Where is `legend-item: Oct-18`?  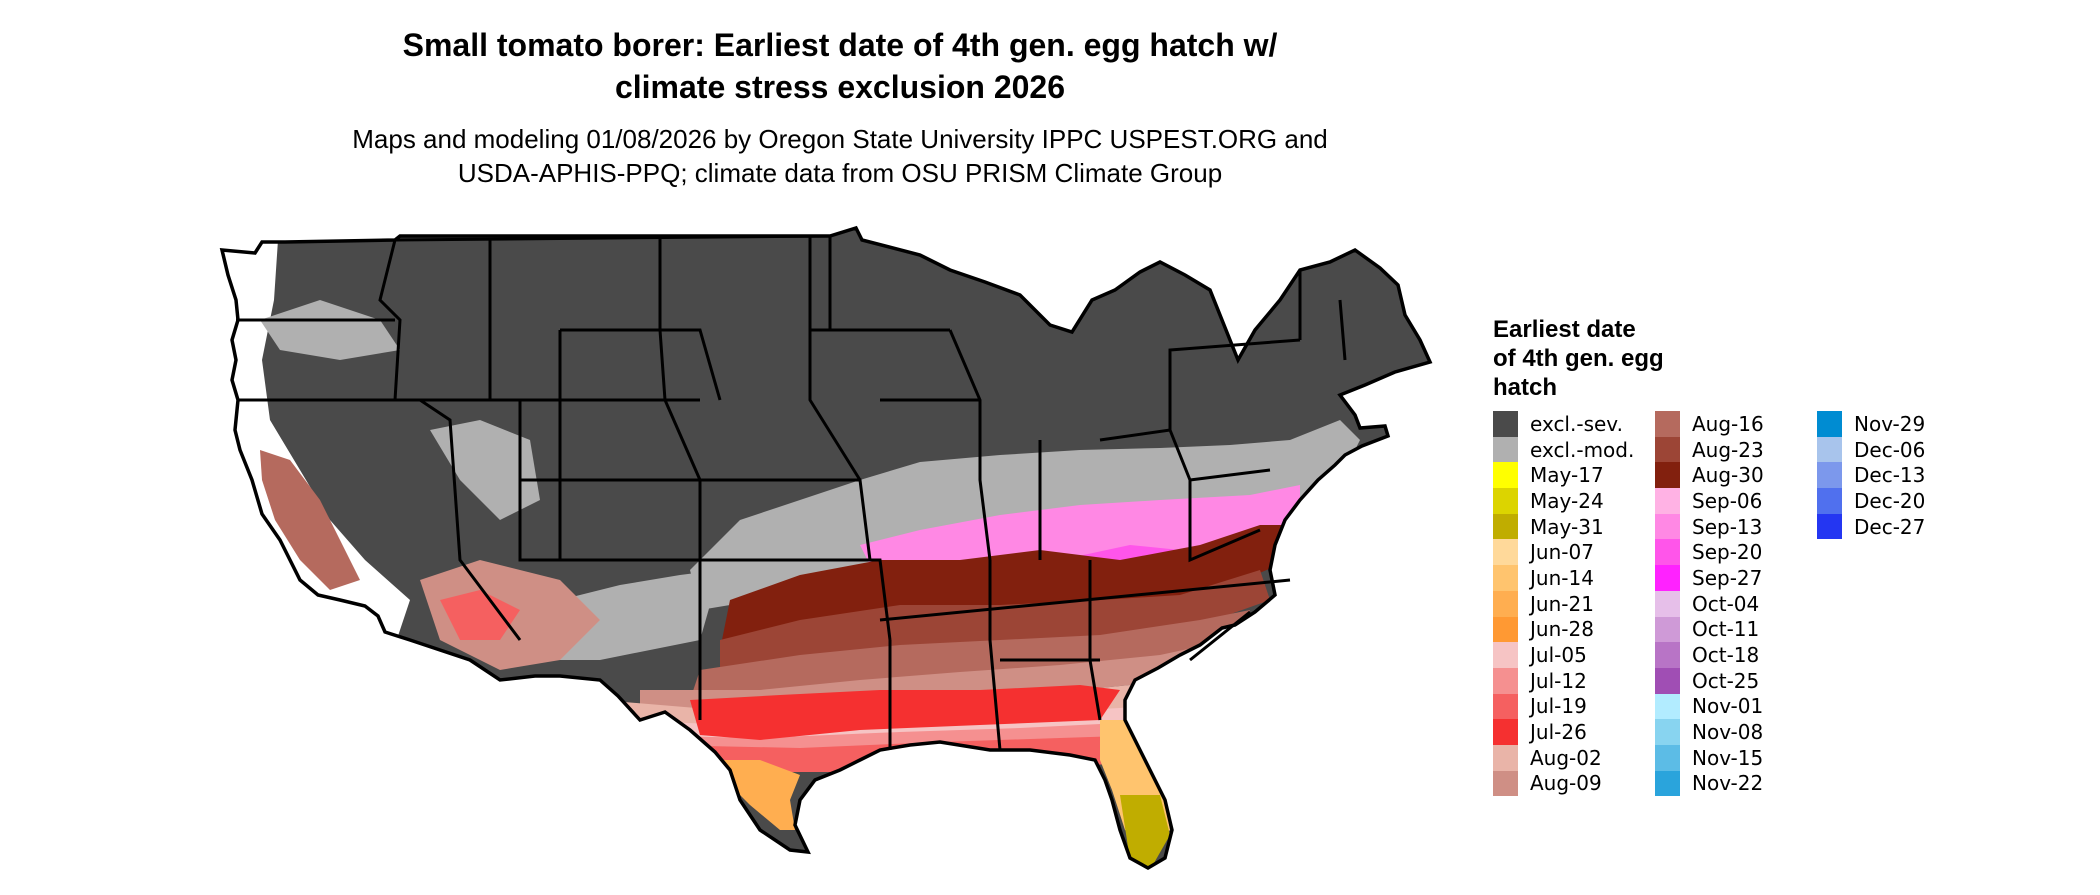
legend-item: Oct-18 is located at coordinates (1709, 655).